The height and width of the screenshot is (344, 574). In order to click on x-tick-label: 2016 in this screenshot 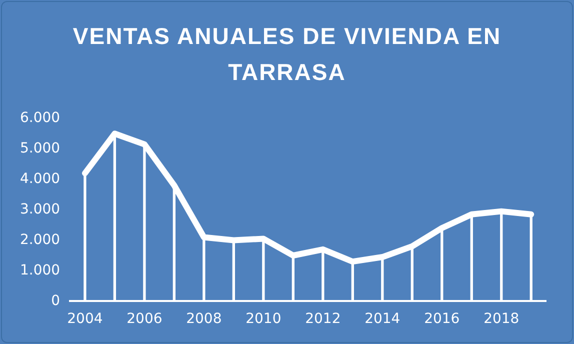, I will do `click(442, 319)`.